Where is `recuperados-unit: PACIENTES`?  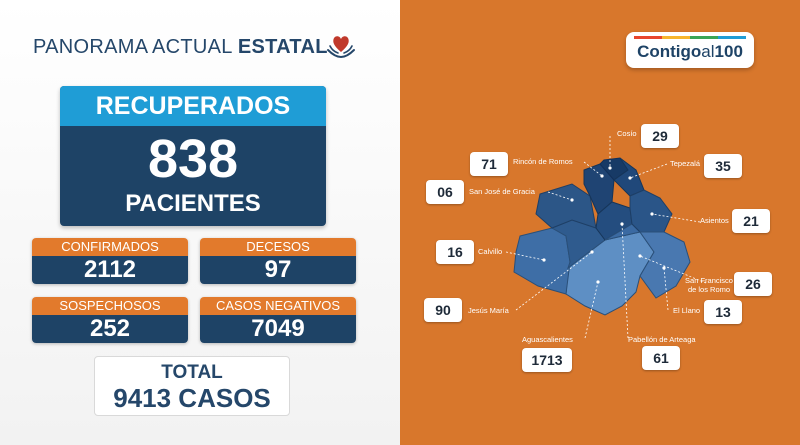
recuperados-unit: PACIENTES is located at coordinates (193, 203).